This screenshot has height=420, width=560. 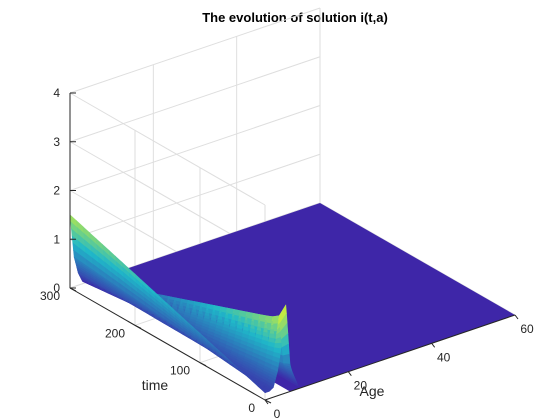 I want to click on x-tick-label: 0, so click(x=277, y=413).